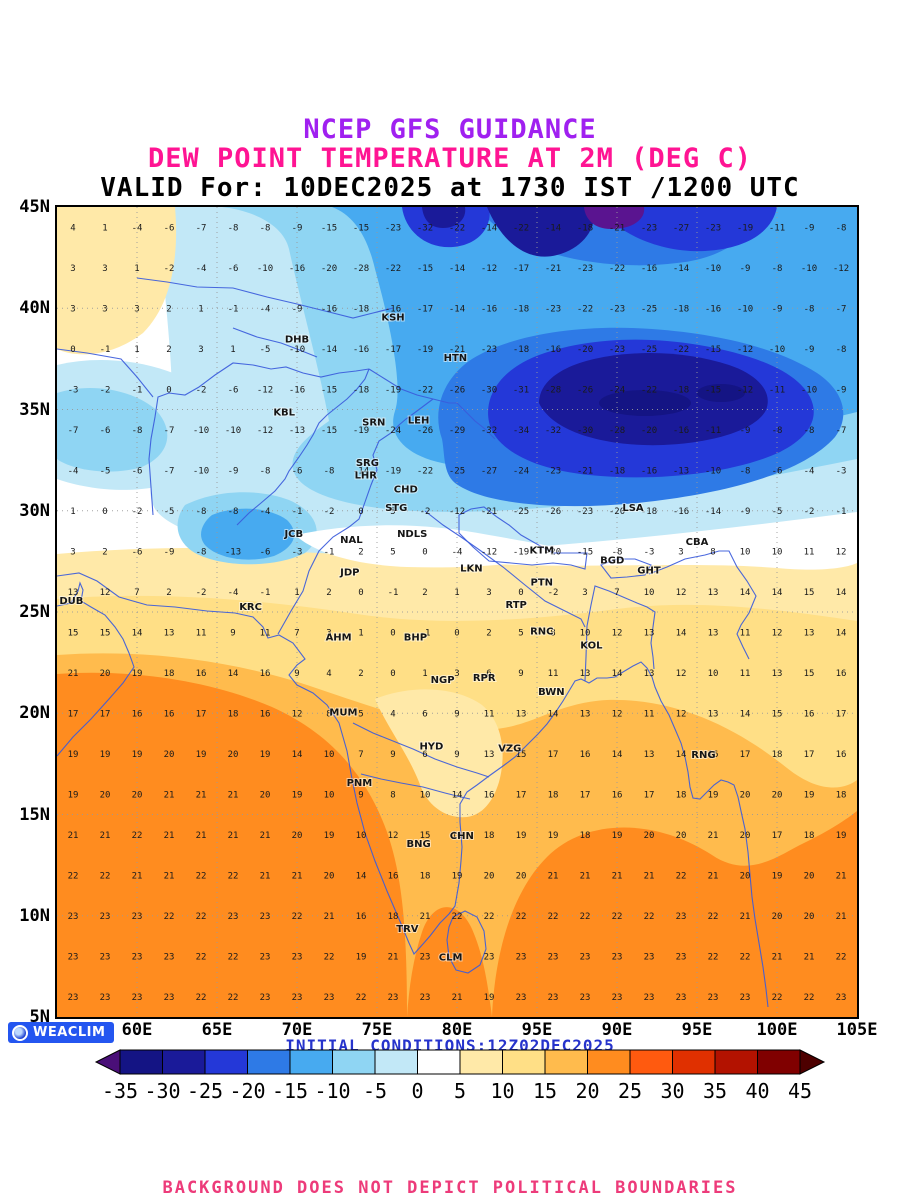 This screenshot has width=900, height=1200. I want to click on grid-value: 13, so click(713, 633).